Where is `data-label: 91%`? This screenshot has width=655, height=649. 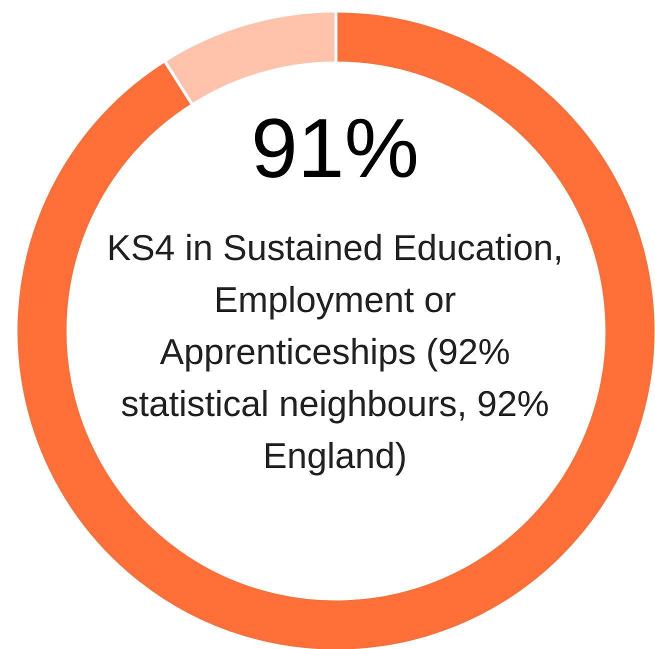
data-label: 91% is located at coordinates (335, 148).